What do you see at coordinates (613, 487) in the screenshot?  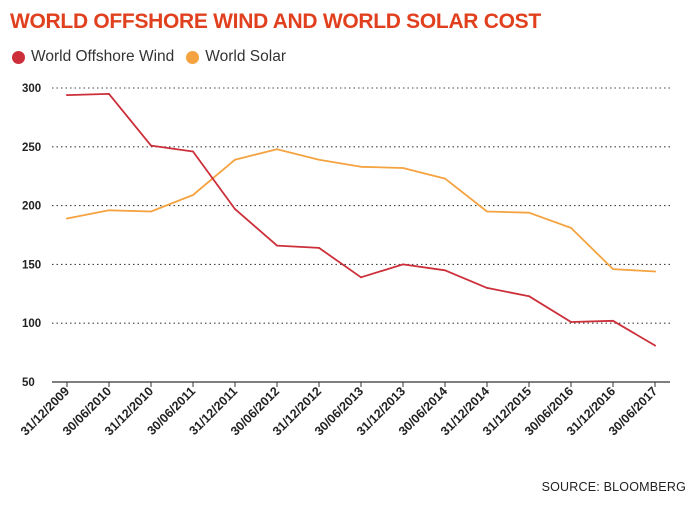 I see `source-note: SOURCE: BLOOMBERG` at bounding box center [613, 487].